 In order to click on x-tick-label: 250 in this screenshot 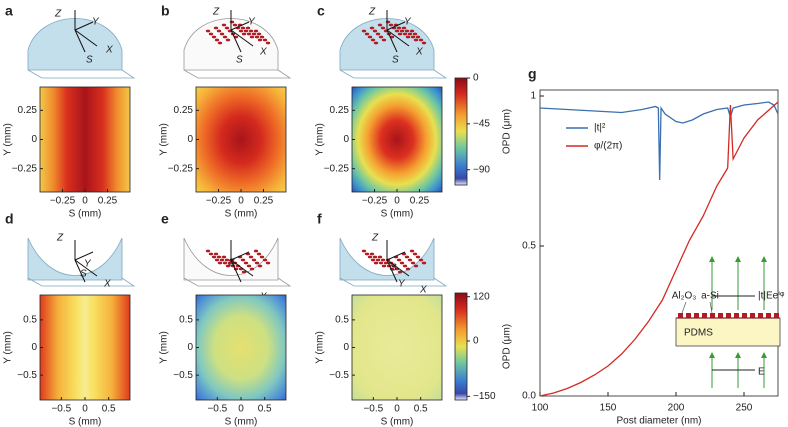, I will do `click(744, 408)`.